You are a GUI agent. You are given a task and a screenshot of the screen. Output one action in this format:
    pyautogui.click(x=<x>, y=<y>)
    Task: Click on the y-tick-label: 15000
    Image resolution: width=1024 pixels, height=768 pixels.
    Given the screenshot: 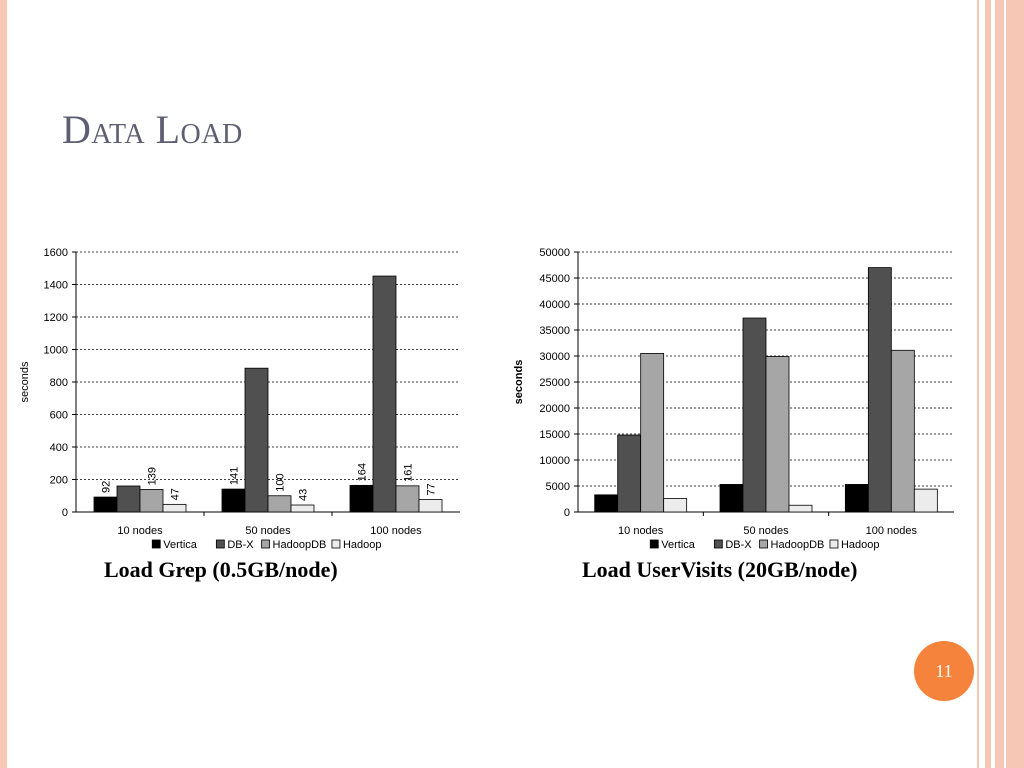 What is the action you would take?
    pyautogui.click(x=554, y=435)
    